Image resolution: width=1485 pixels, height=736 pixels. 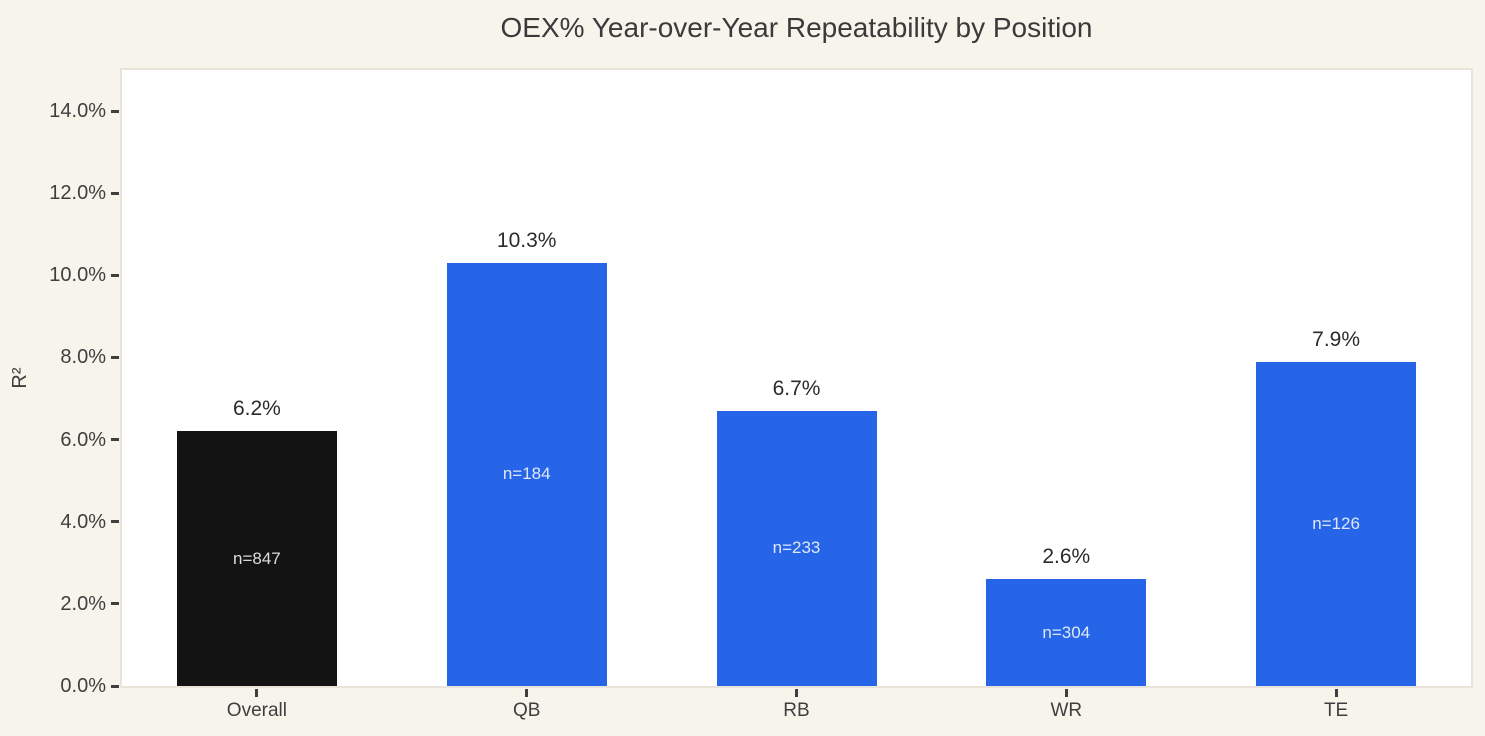 I want to click on y-tick-label: 0.0%, so click(x=83, y=686).